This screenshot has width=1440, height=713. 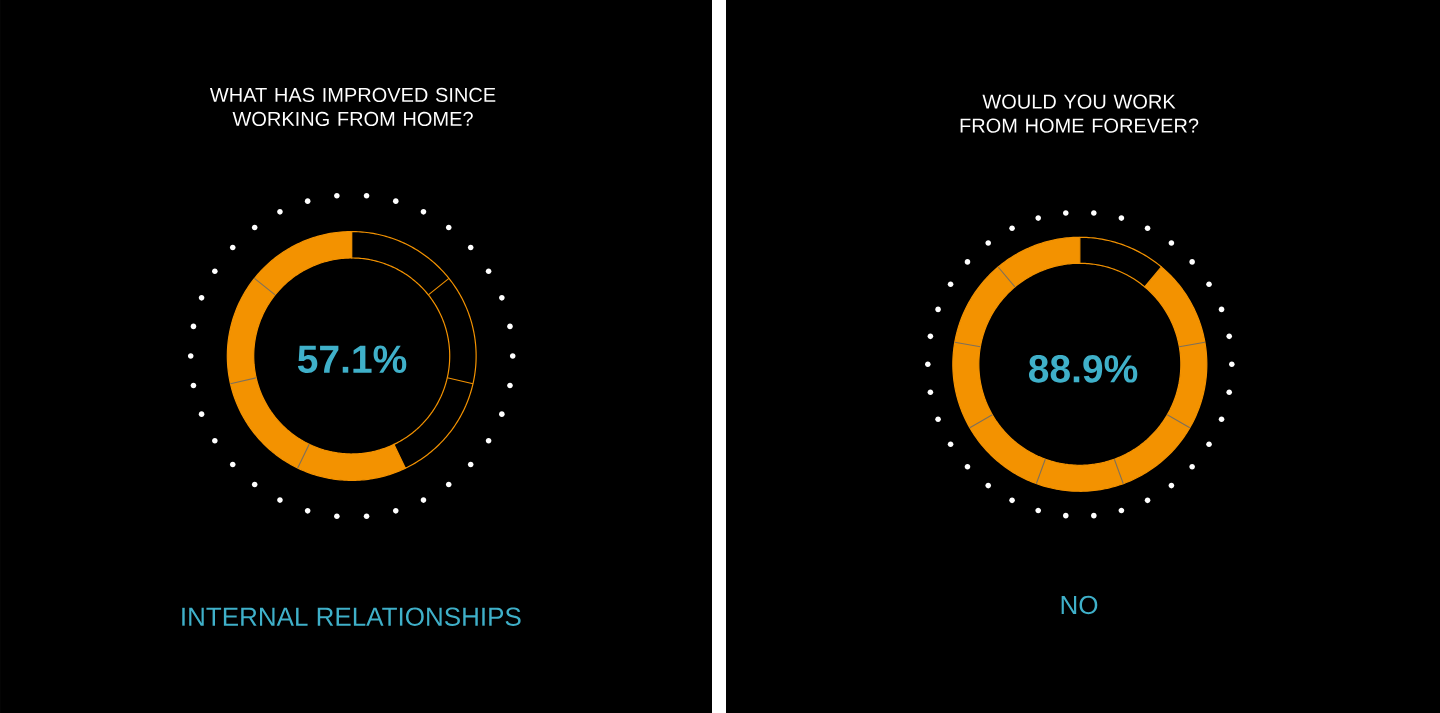 What do you see at coordinates (351, 616) in the screenshot?
I see `text: INTERNAL RELATIONSHIPS` at bounding box center [351, 616].